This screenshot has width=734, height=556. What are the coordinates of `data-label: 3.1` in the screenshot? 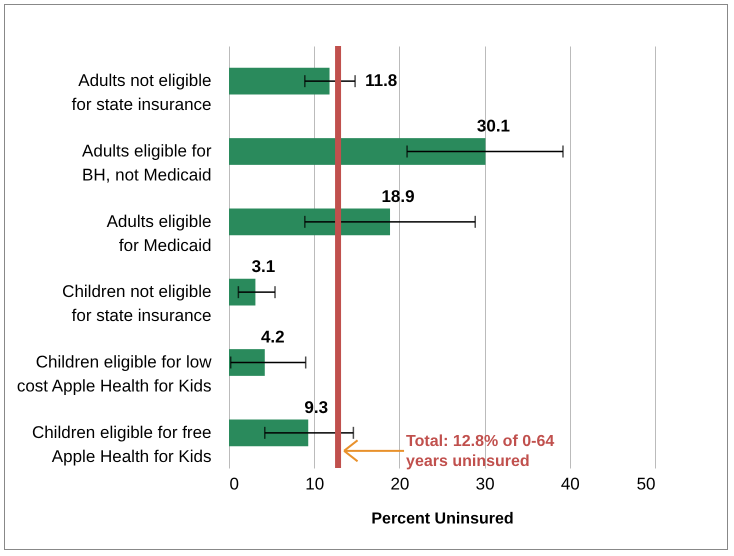 It's located at (264, 266).